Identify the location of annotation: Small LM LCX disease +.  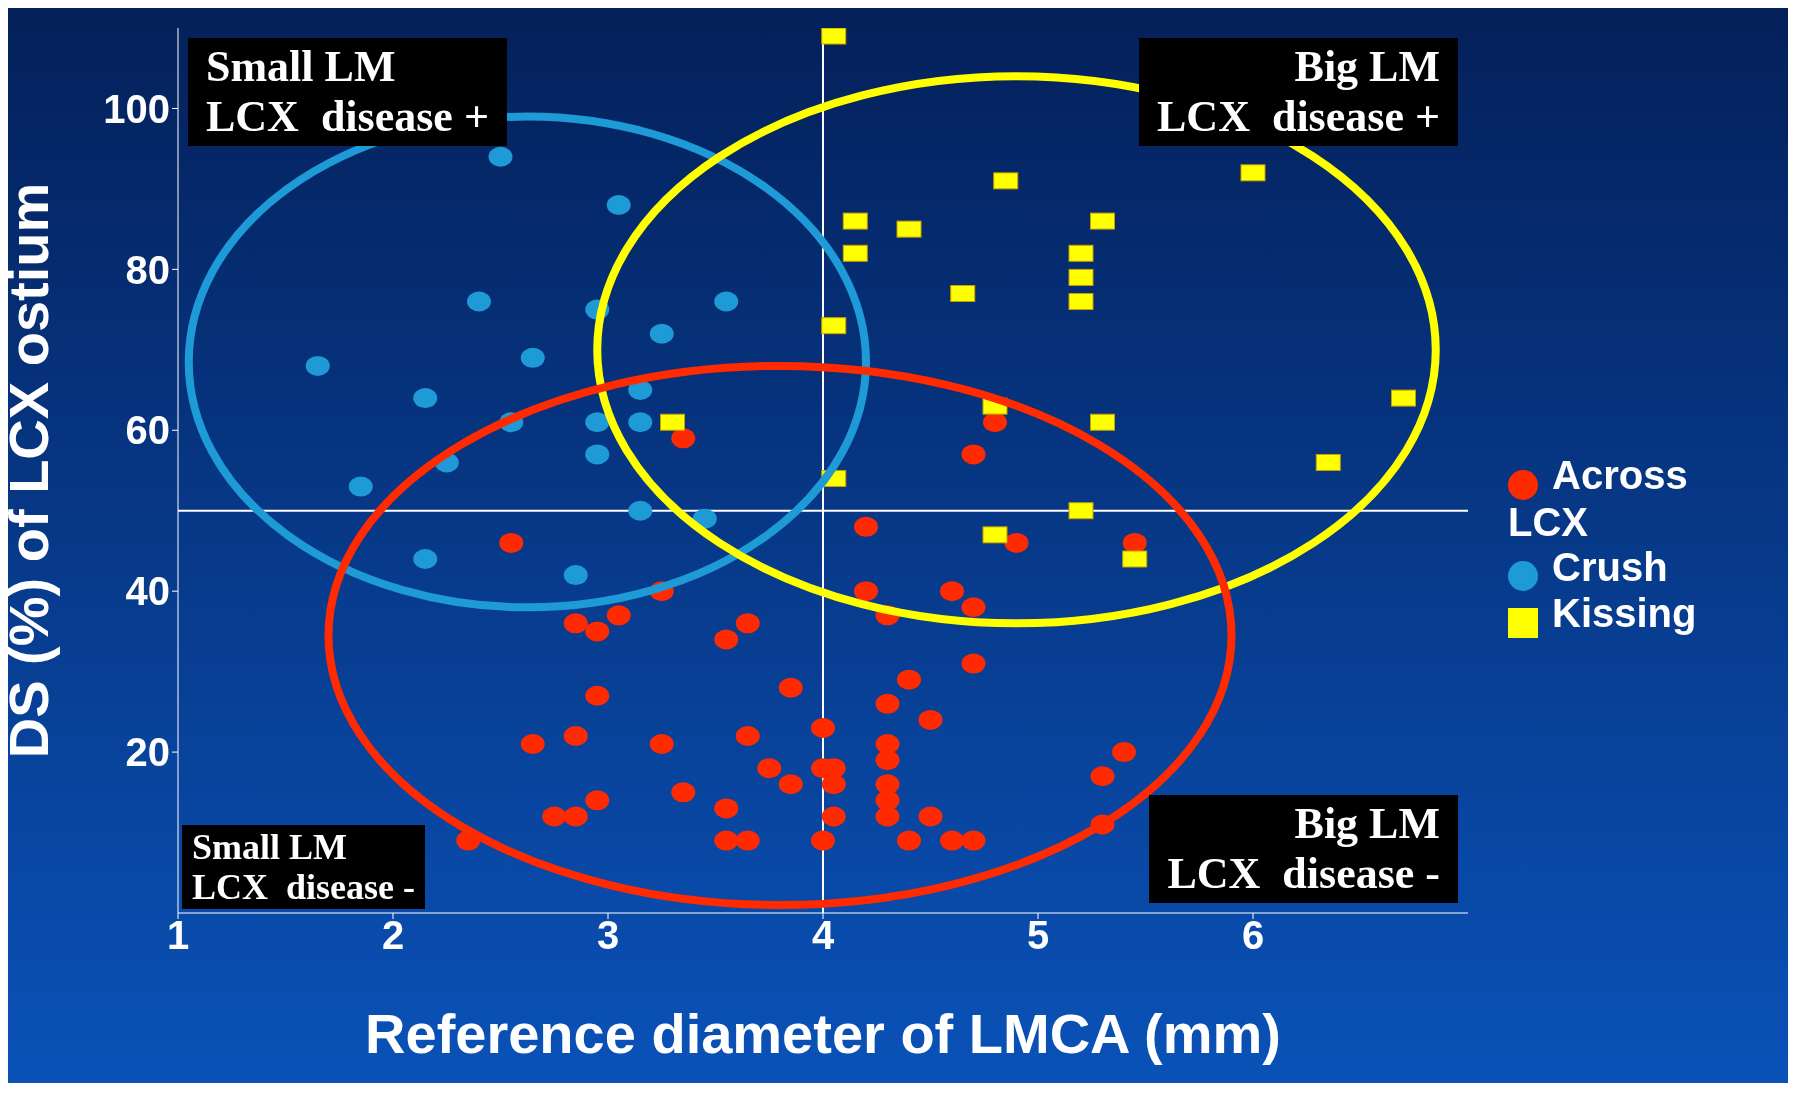
(347, 92).